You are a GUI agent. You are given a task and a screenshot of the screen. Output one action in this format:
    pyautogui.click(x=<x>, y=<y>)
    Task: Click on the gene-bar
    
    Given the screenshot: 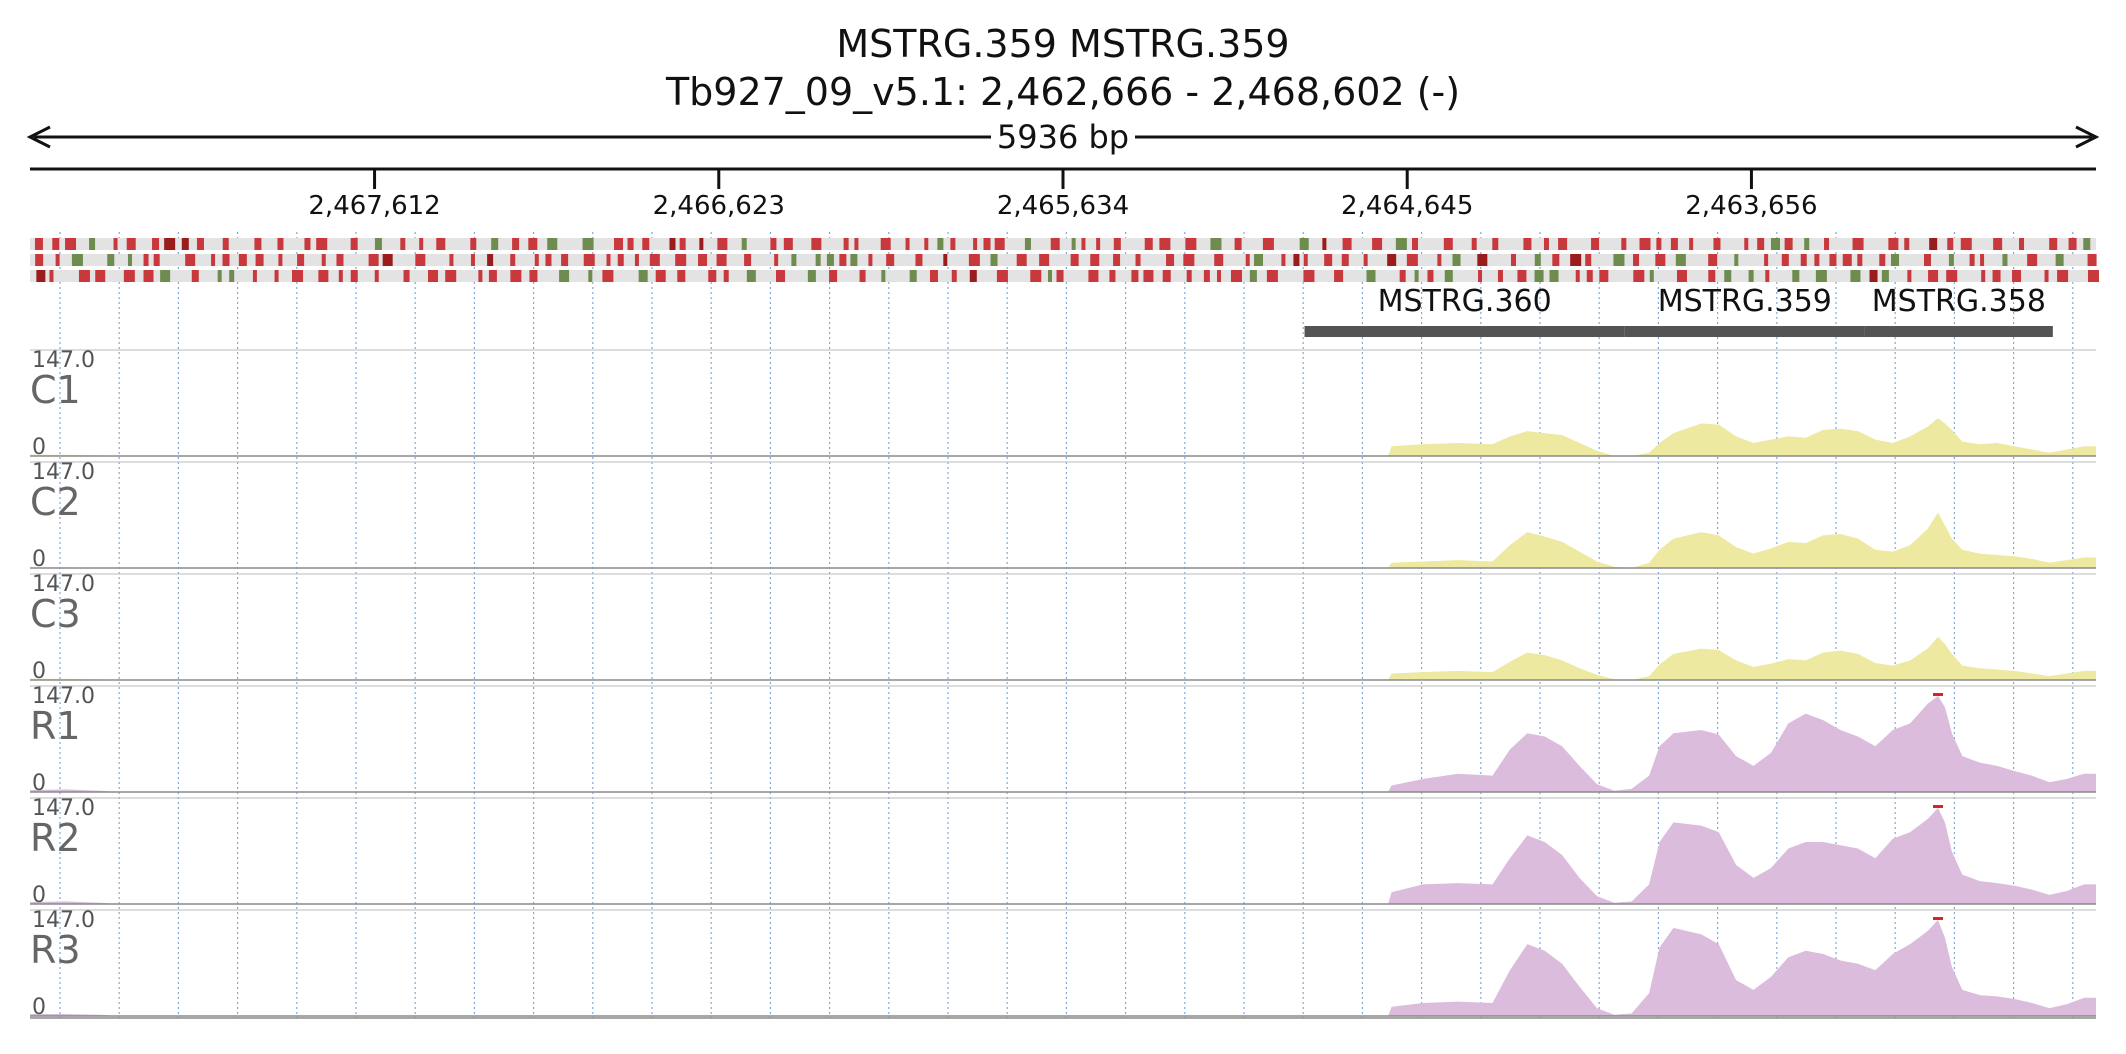 What is the action you would take?
    pyautogui.click(x=1464, y=331)
    